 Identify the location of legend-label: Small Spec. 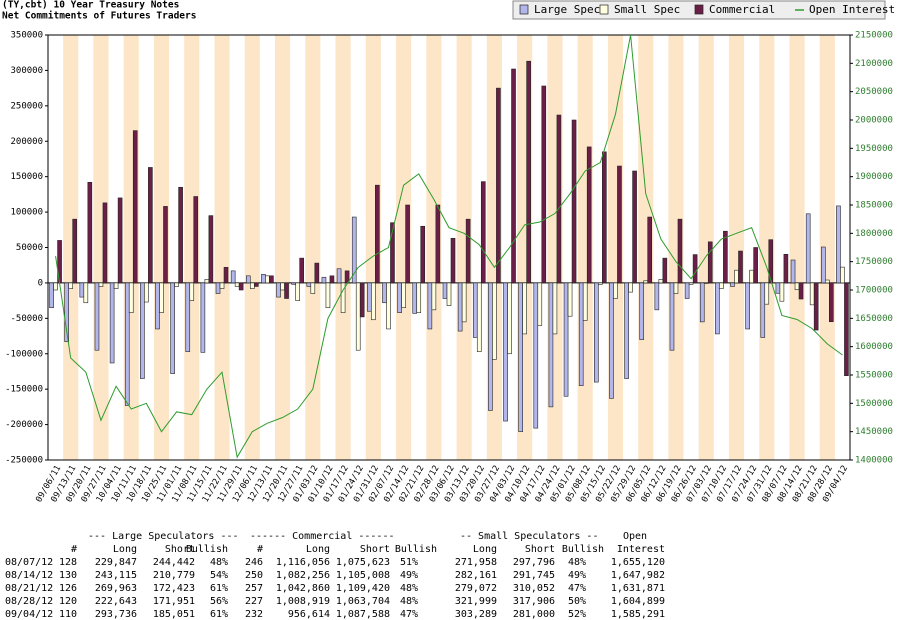
(647, 9).